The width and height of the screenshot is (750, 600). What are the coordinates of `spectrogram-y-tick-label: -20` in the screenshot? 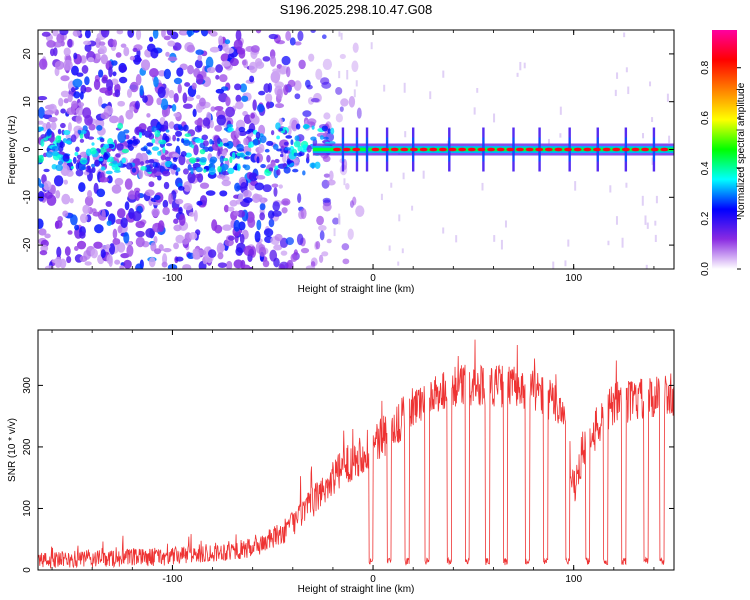 It's located at (27, 244).